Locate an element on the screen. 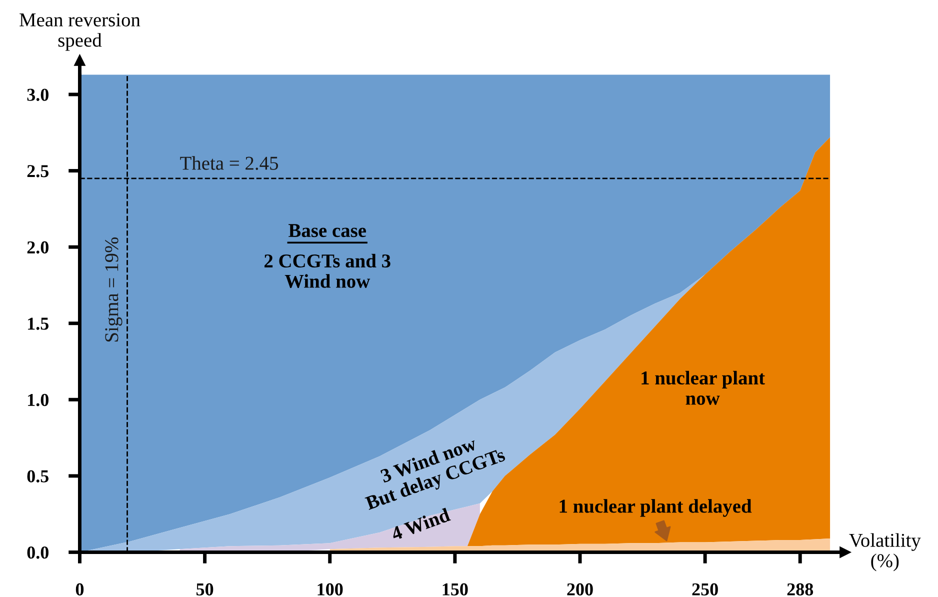  annotation: Base case is located at coordinates (327, 231).